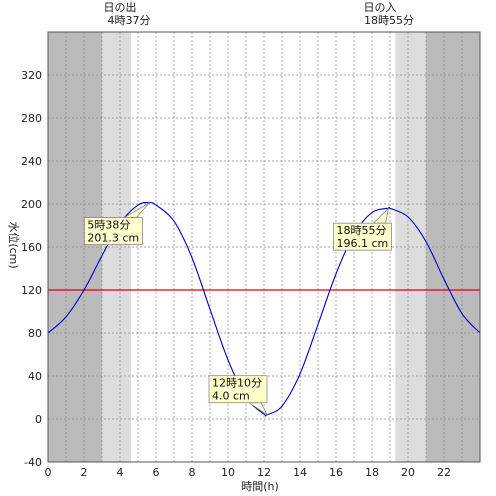 The height and width of the screenshot is (496, 496). I want to click on x-axis-title: 時間(h), so click(260, 486).